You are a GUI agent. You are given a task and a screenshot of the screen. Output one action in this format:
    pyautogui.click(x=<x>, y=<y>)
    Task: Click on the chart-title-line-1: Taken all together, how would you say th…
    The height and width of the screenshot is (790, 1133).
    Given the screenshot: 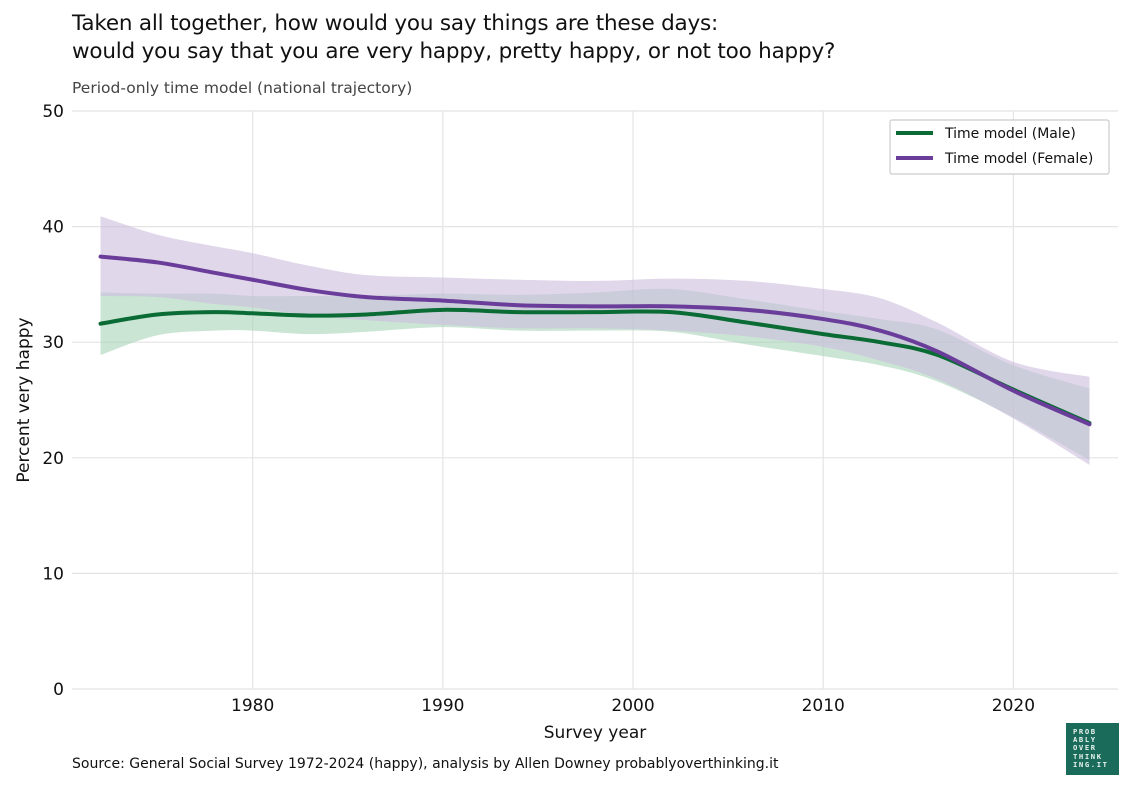 What is the action you would take?
    pyautogui.click(x=395, y=23)
    